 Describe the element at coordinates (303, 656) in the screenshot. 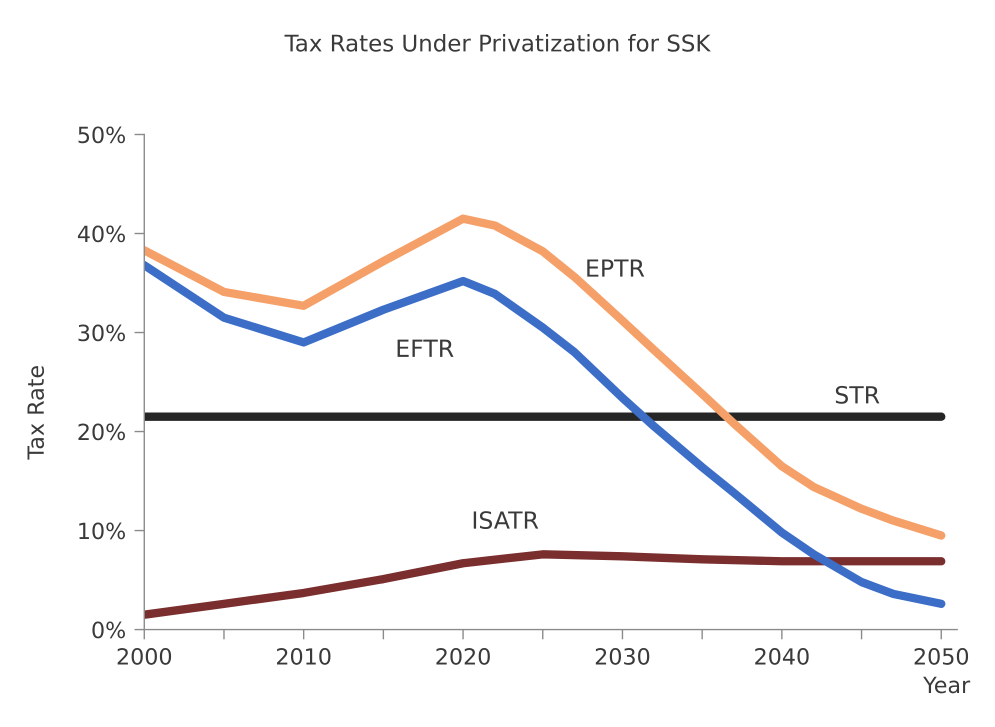

I see `x-tick-label: 2010` at that location.